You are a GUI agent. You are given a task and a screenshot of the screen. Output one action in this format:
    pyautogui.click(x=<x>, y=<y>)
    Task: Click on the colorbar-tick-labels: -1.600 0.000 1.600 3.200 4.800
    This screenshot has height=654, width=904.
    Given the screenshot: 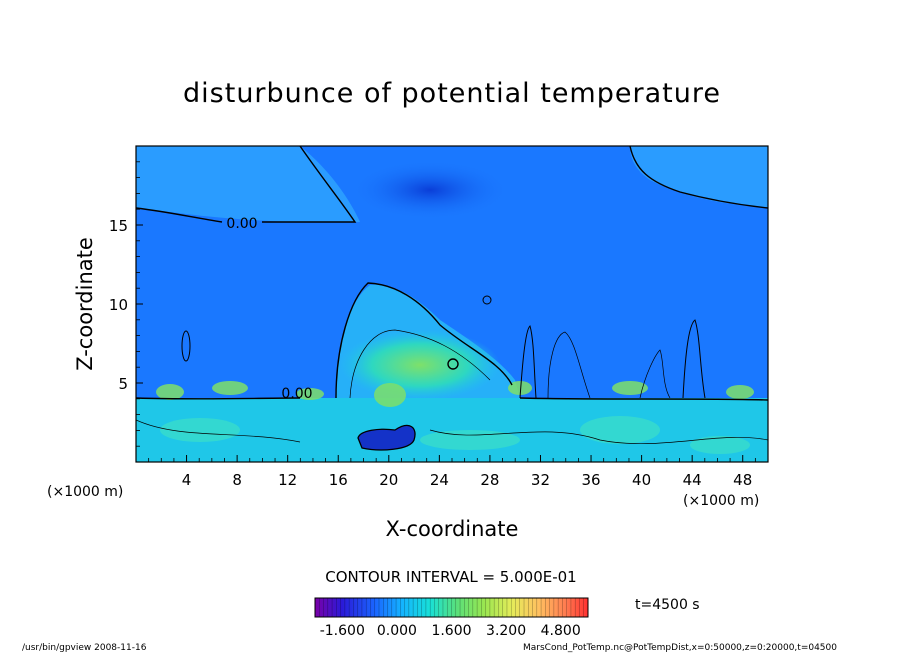 What is the action you would take?
    pyautogui.click(x=450, y=631)
    